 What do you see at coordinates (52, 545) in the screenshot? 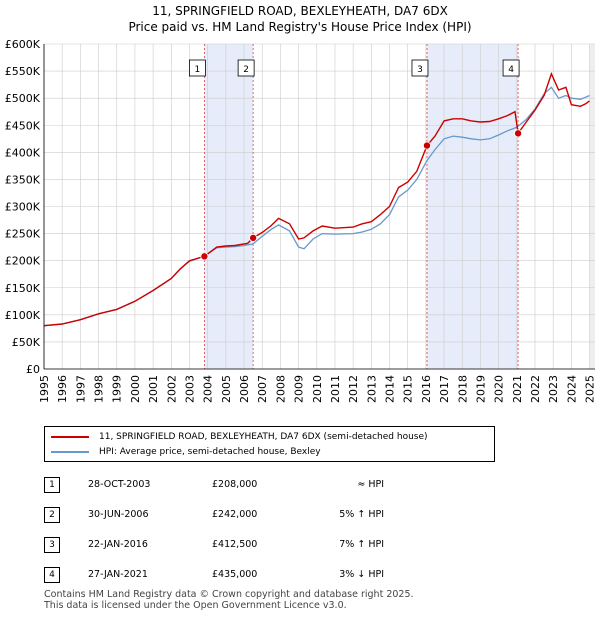
I see `sale-number-badge: 3` at bounding box center [52, 545].